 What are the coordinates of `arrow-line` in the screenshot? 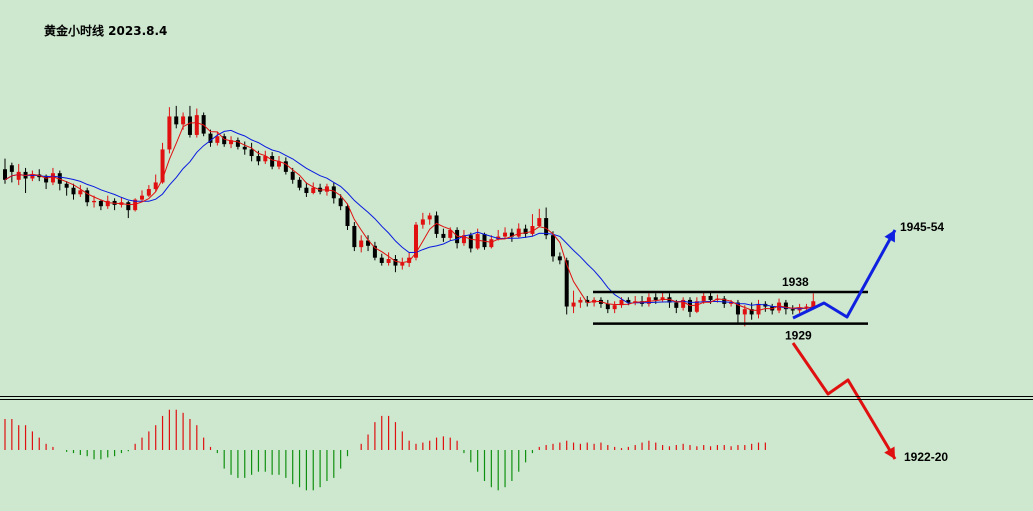 It's located at (844, 401).